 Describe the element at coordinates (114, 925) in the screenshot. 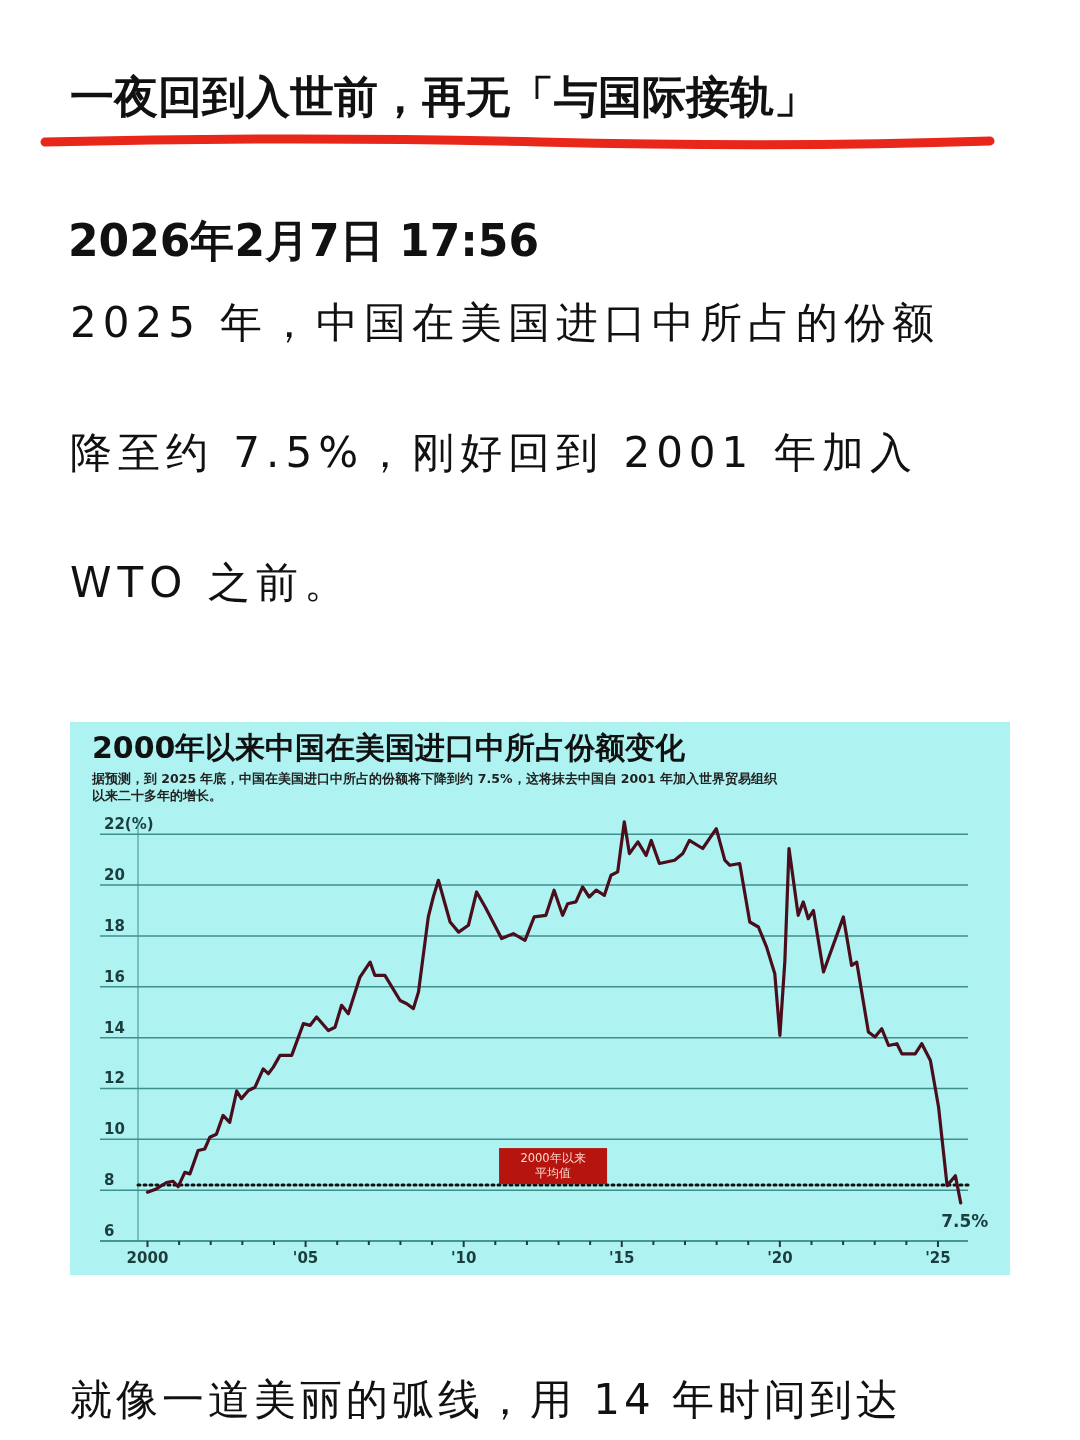

I see `y-tick-label: 18` at that location.